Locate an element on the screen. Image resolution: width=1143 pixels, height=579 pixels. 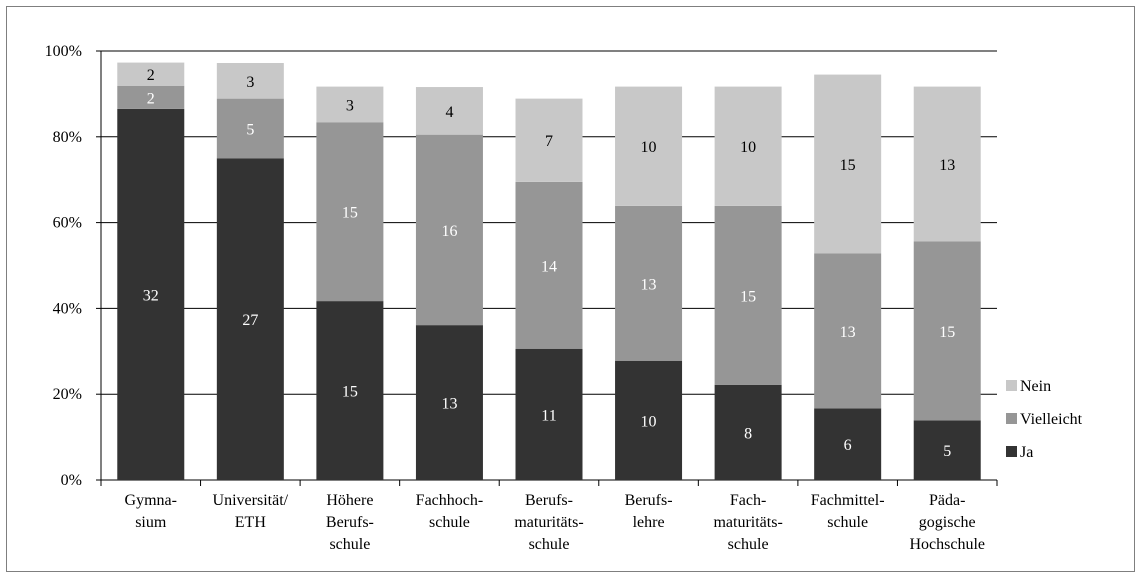
data-label-vielleicht: 2 is located at coordinates (151, 98).